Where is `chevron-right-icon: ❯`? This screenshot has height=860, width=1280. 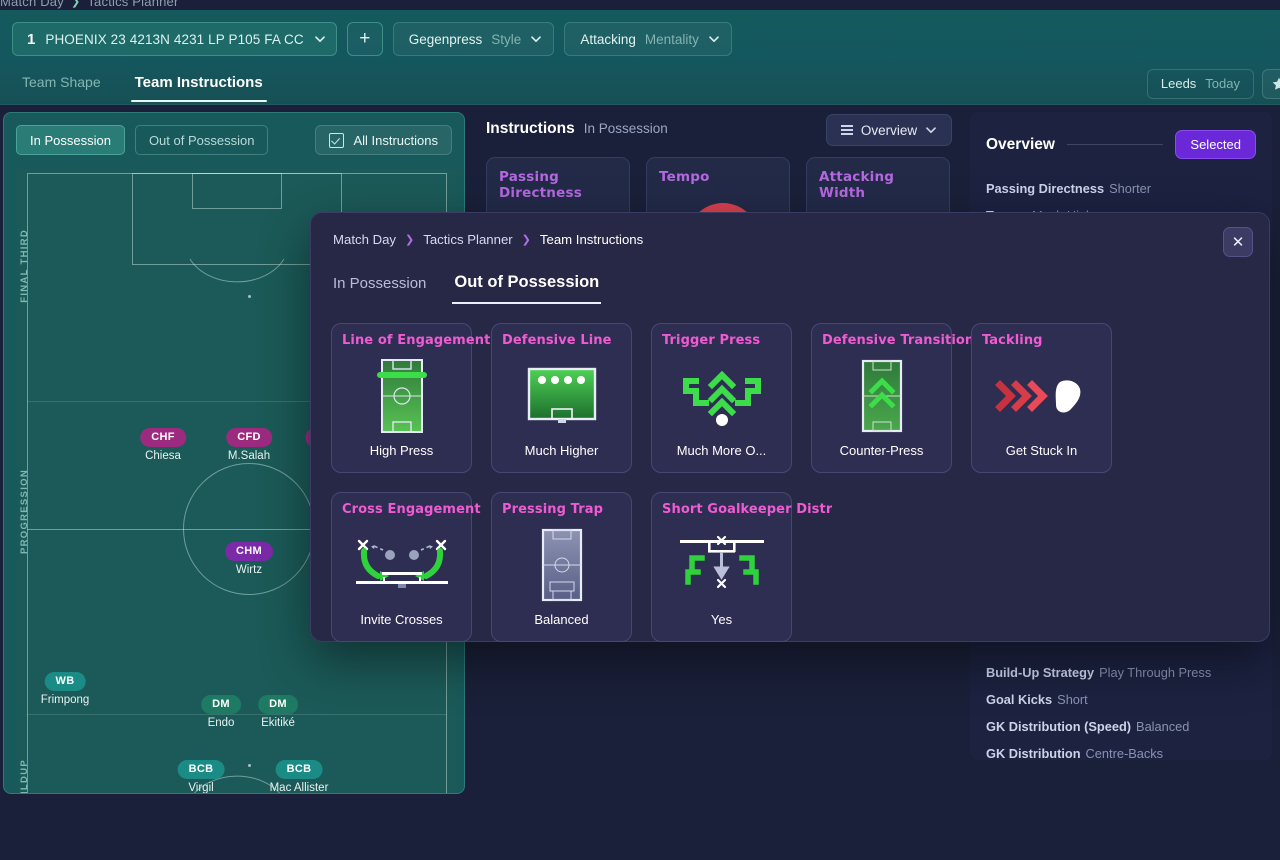
chevron-right-icon: ❯ is located at coordinates (410, 240).